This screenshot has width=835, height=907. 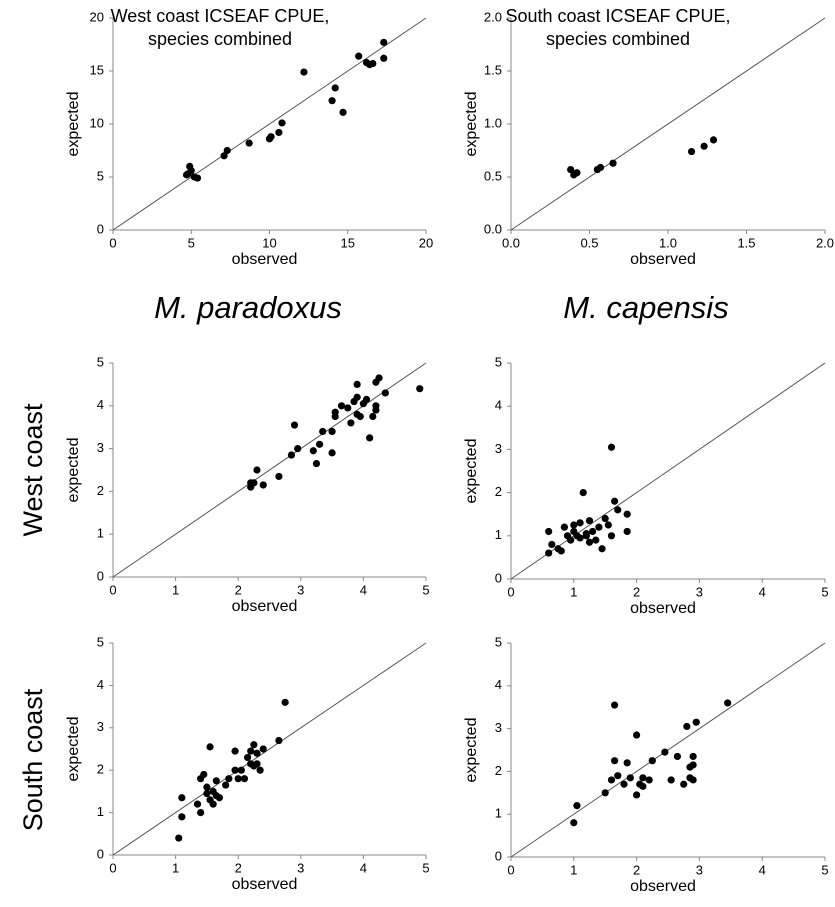 What do you see at coordinates (493, 175) in the screenshot?
I see `y-tick-label: 0.5` at bounding box center [493, 175].